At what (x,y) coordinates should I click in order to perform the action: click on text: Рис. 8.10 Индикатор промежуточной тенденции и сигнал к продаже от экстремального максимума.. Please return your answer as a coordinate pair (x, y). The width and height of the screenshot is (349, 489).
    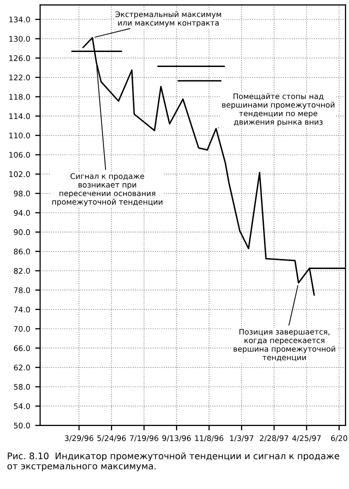
    Looking at the image, I should click on (173, 462).